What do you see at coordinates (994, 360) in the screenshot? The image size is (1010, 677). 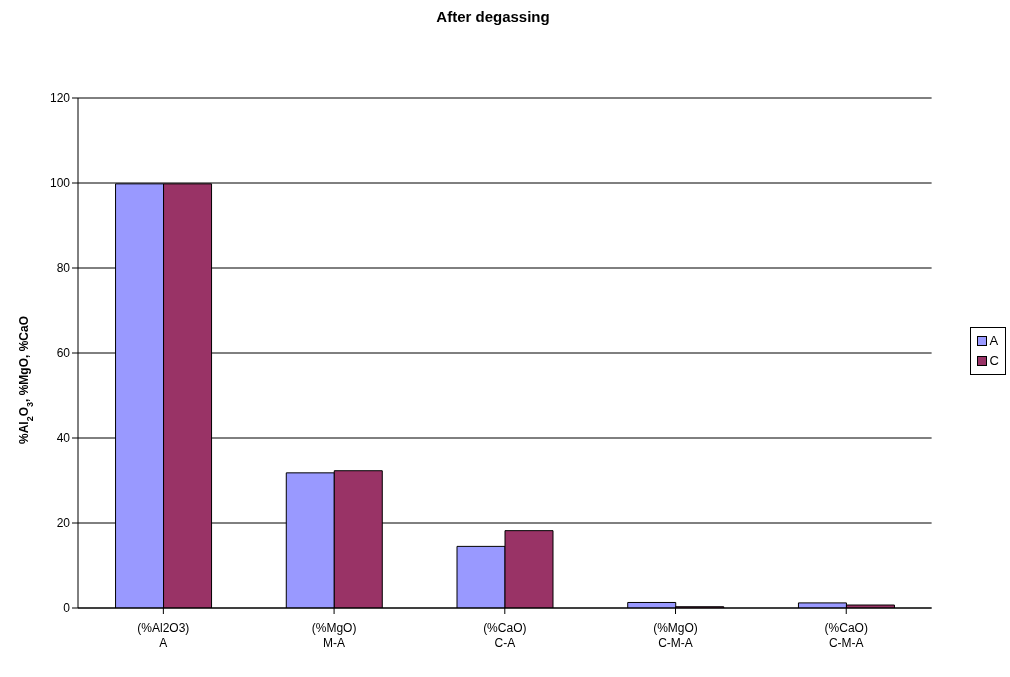 I see `legend-label: C` at bounding box center [994, 360].